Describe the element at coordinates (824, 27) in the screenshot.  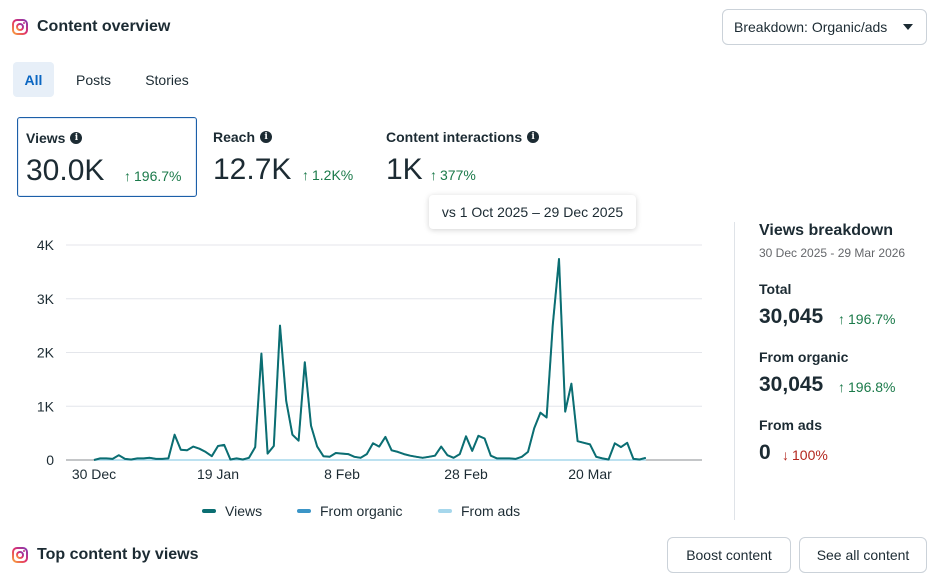
I see `breakdown-dropdown: Breakdown: Organic/ads` at that location.